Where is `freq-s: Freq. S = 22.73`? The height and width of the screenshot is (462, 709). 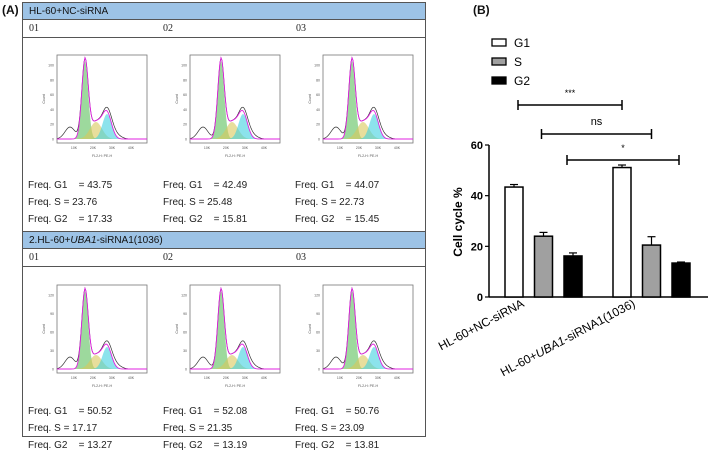 freq-s: Freq. S = 22.73 is located at coordinates (330, 202).